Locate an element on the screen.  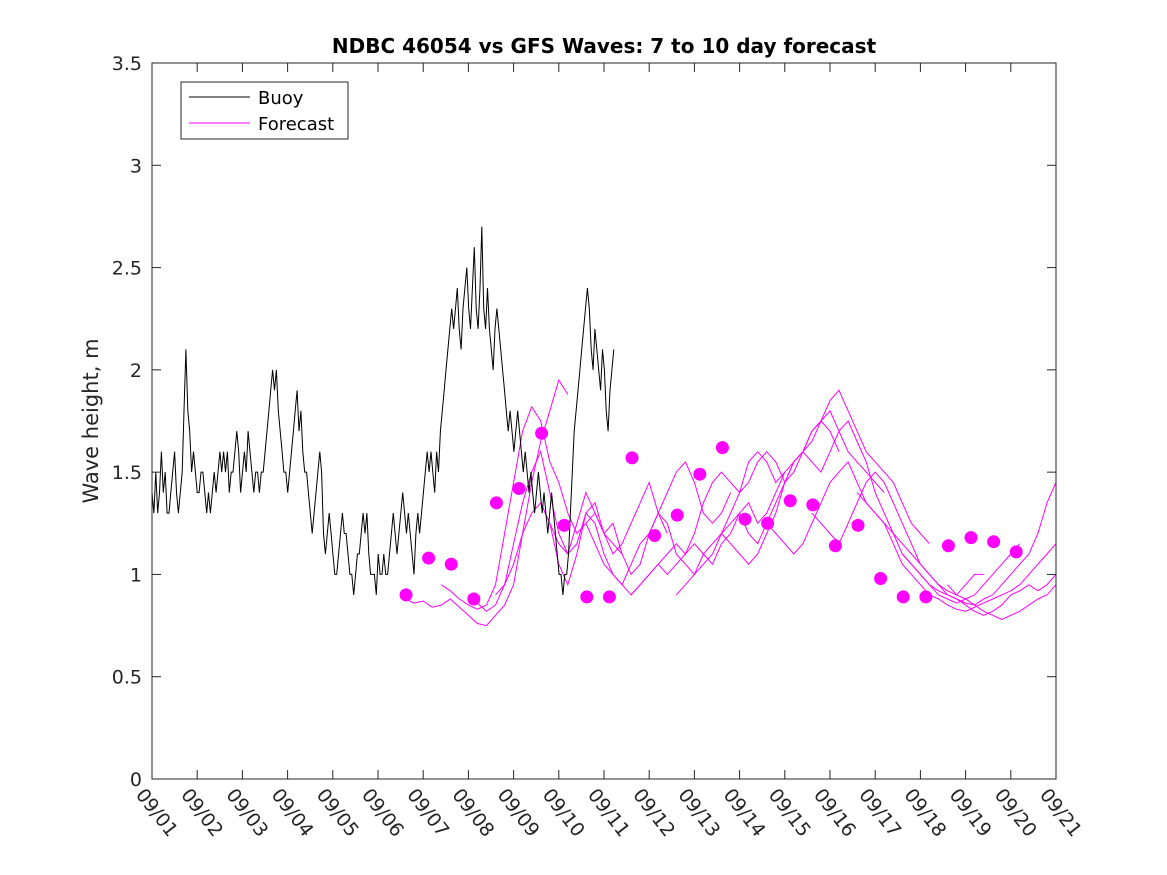
legend-forecast-label: Forecast is located at coordinates (296, 124).